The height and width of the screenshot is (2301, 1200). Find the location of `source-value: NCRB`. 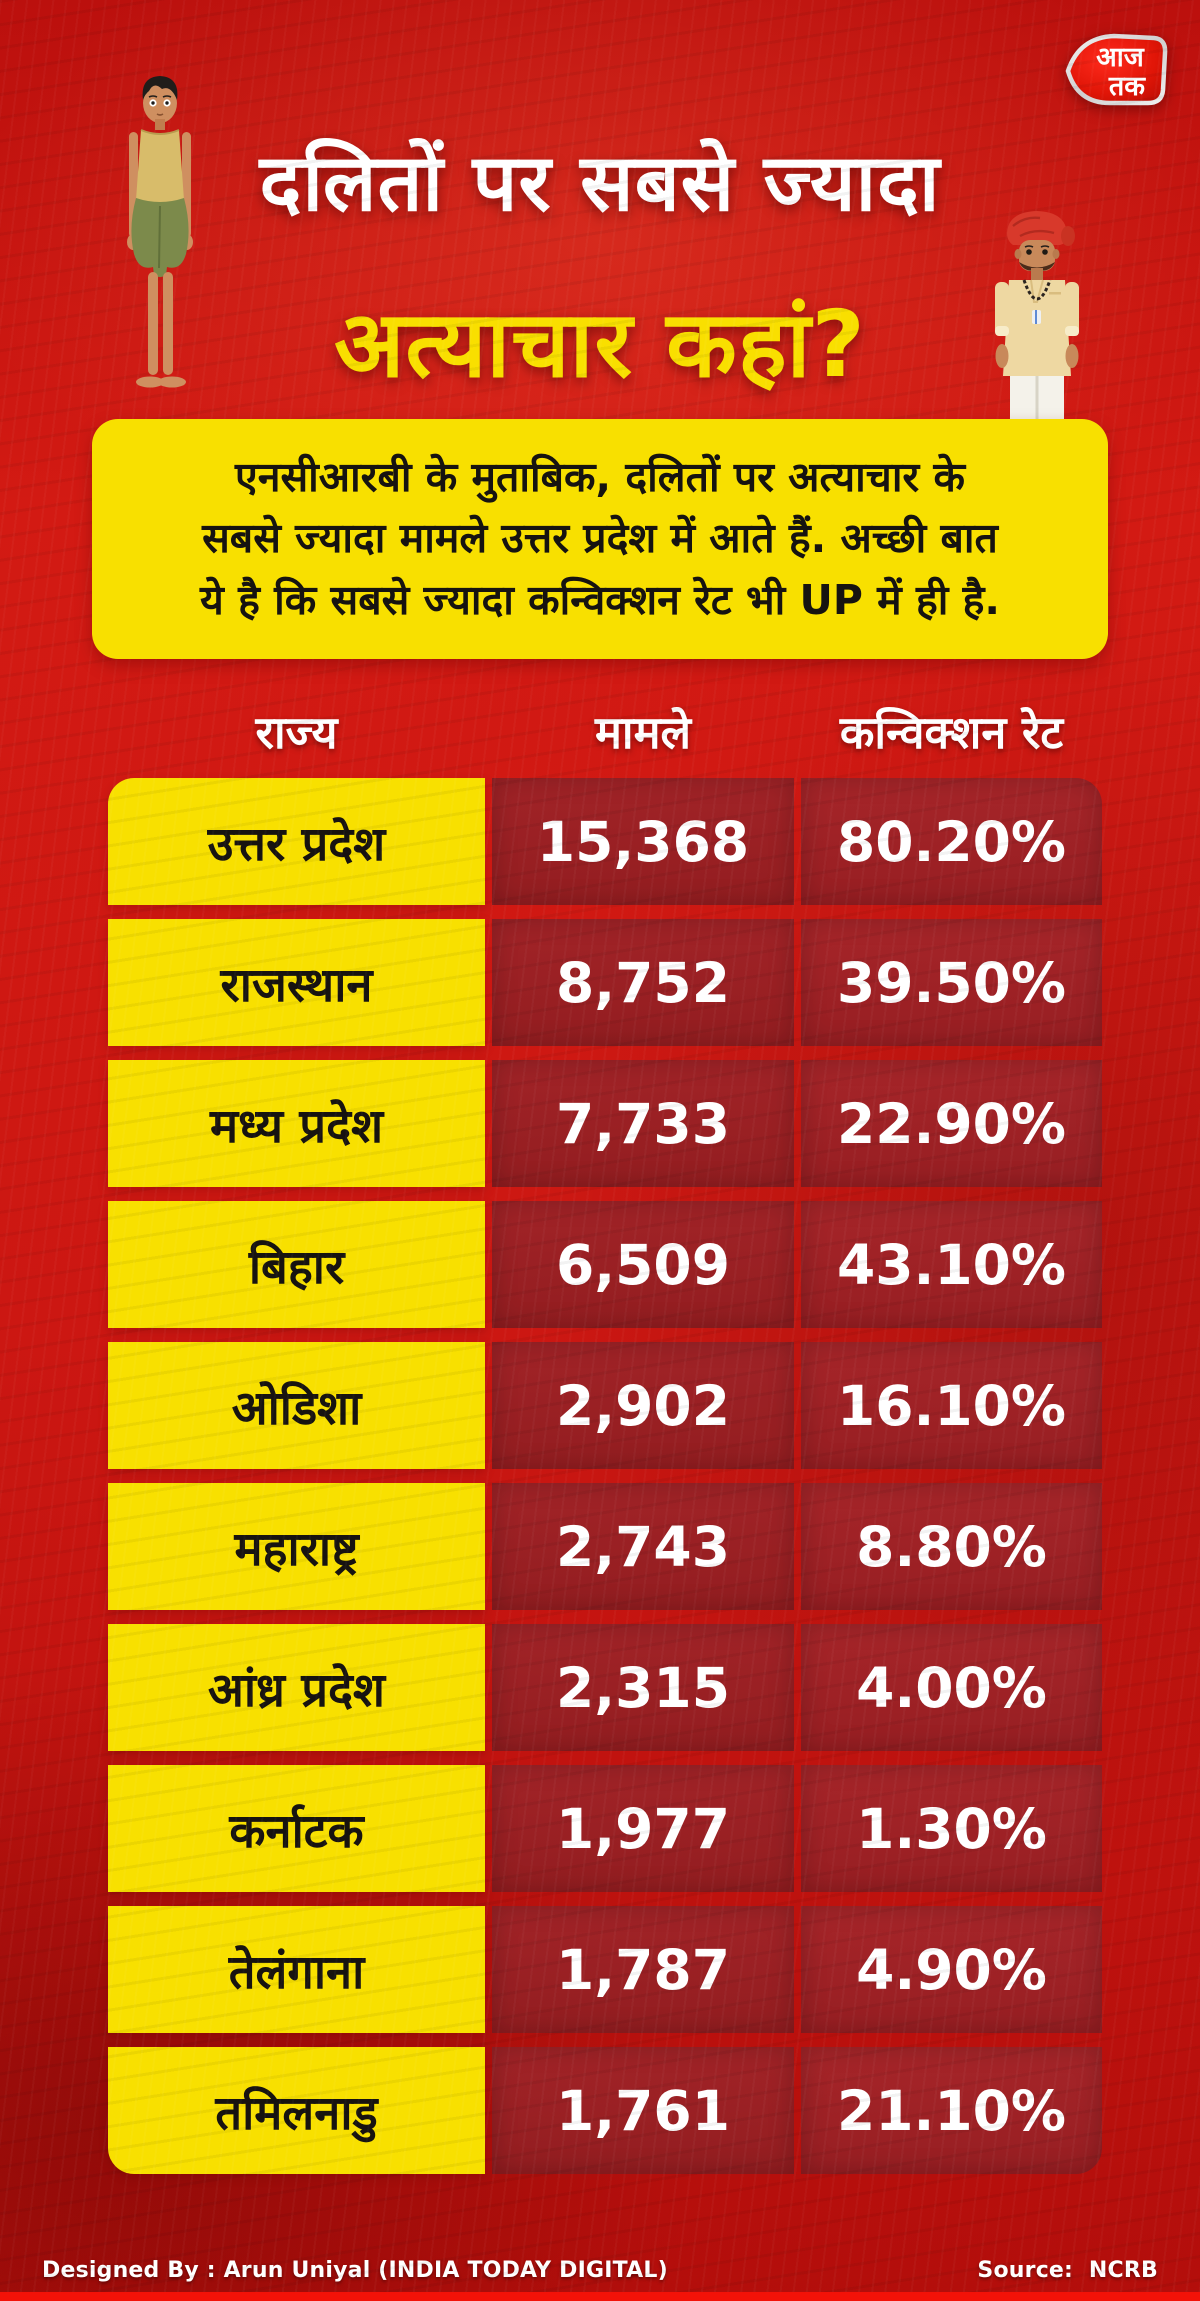

source-value: NCRB is located at coordinates (1123, 2270).